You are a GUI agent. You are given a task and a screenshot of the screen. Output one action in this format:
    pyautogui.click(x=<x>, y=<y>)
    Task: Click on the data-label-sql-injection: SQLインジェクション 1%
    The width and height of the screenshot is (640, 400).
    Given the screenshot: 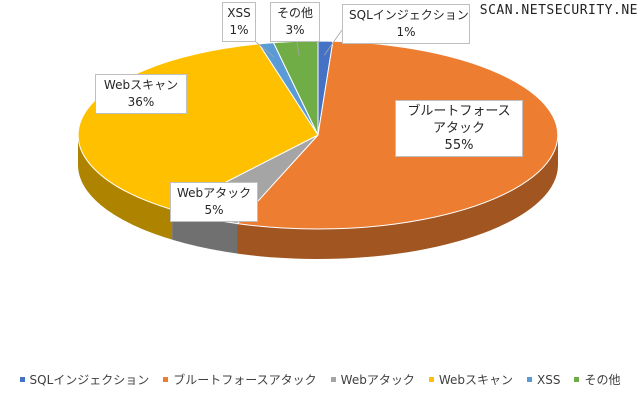 What is the action you would take?
    pyautogui.click(x=406, y=24)
    